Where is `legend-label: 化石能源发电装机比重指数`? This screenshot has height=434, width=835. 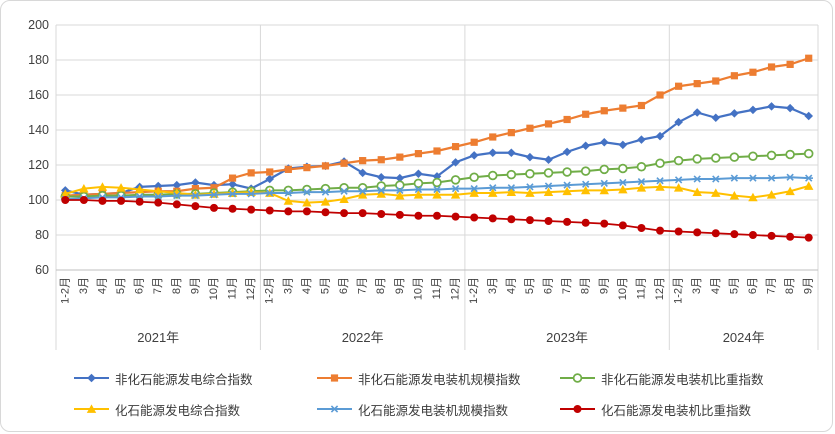
legend-label: 化石能源发电装机比重指数 is located at coordinates (676, 410).